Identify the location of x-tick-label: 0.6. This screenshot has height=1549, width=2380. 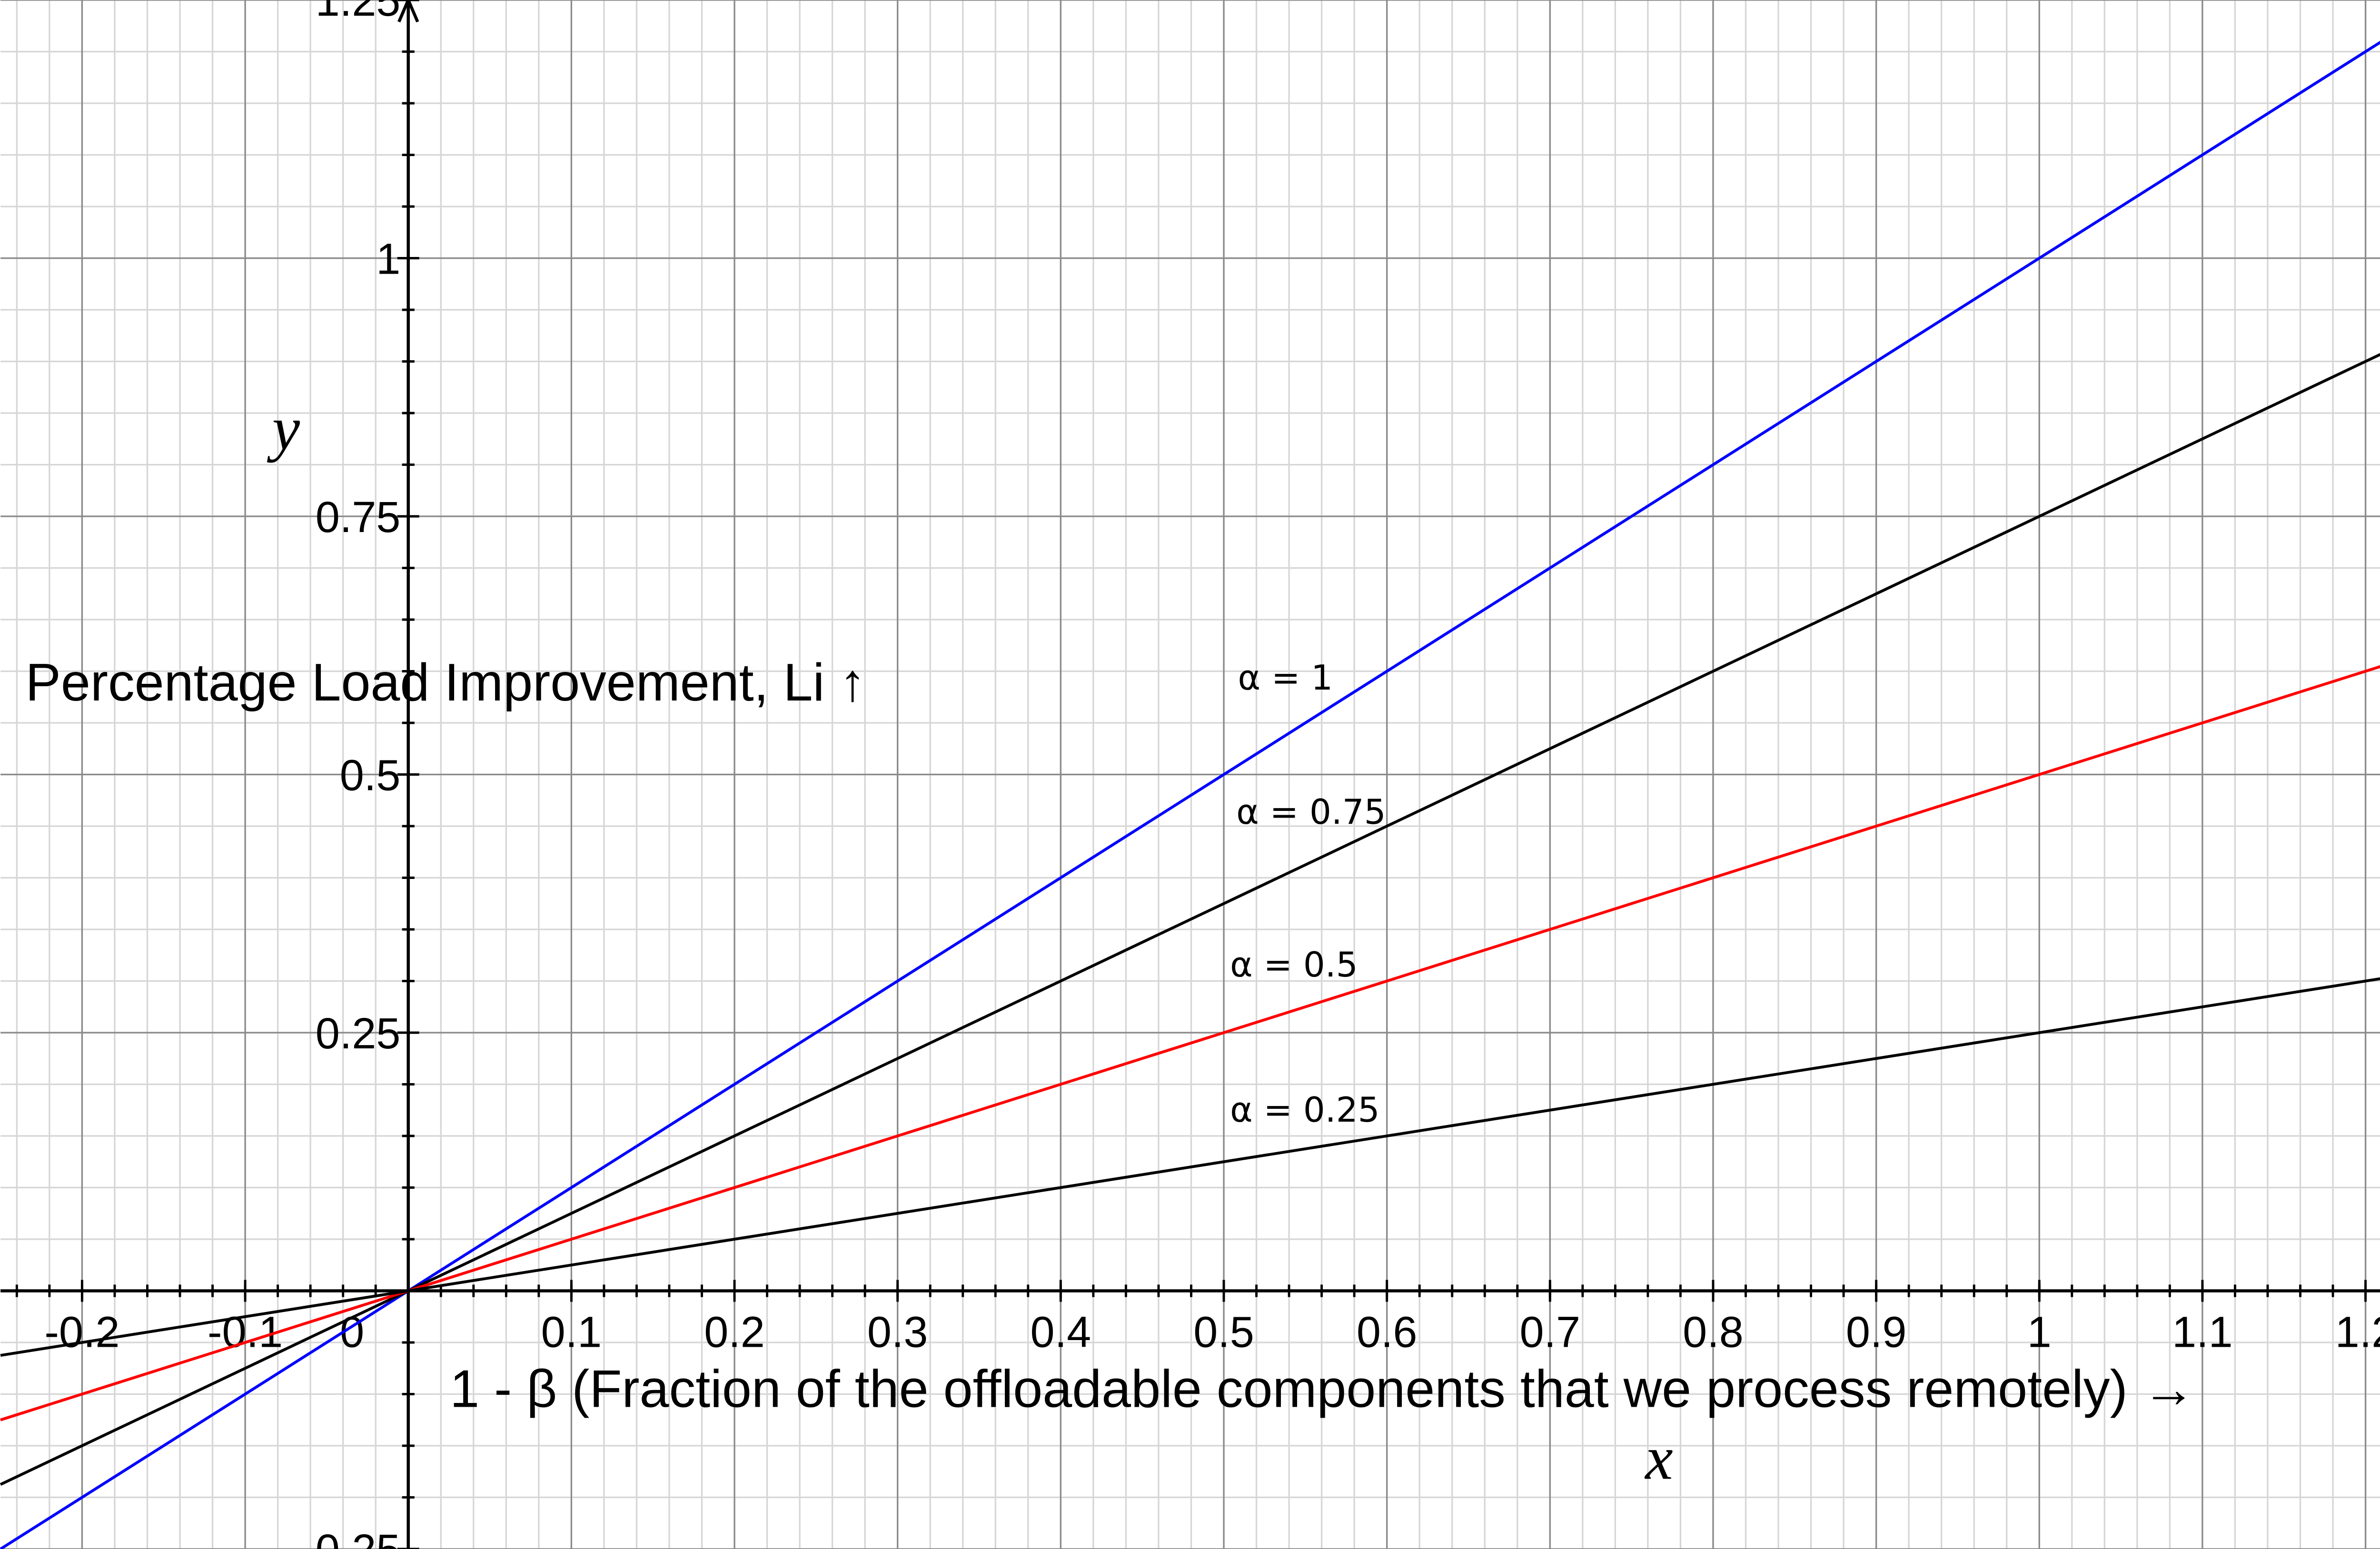
(1387, 1332).